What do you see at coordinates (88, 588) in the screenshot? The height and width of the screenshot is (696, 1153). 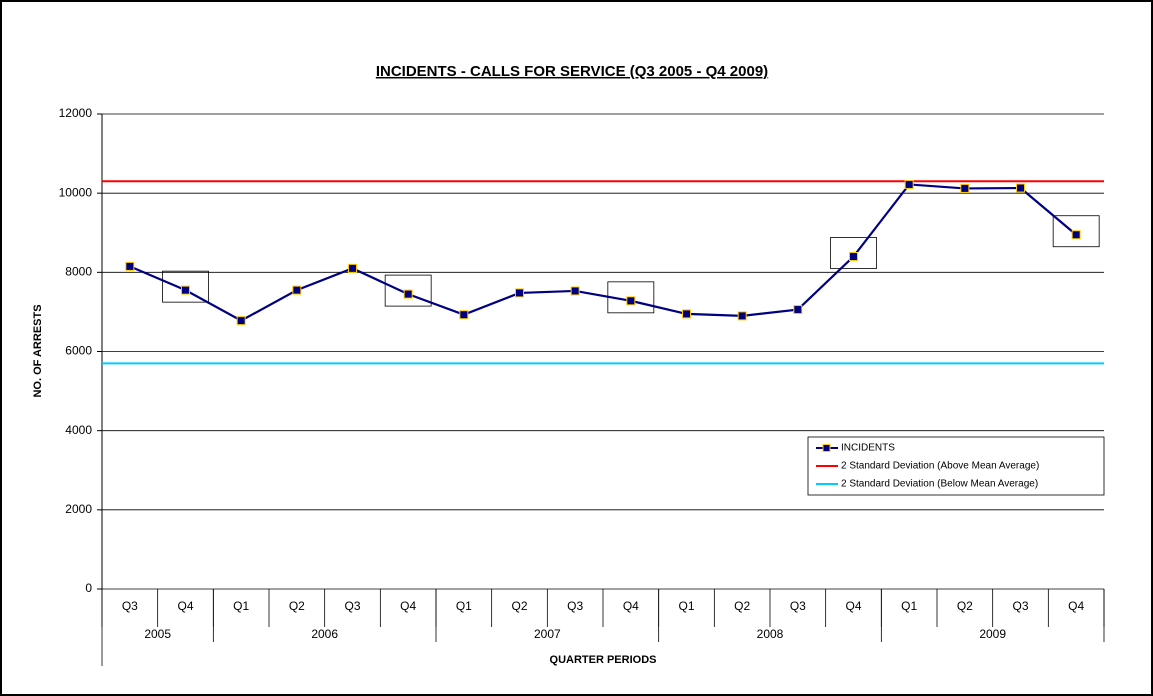 I see `y-tick-label: 0` at bounding box center [88, 588].